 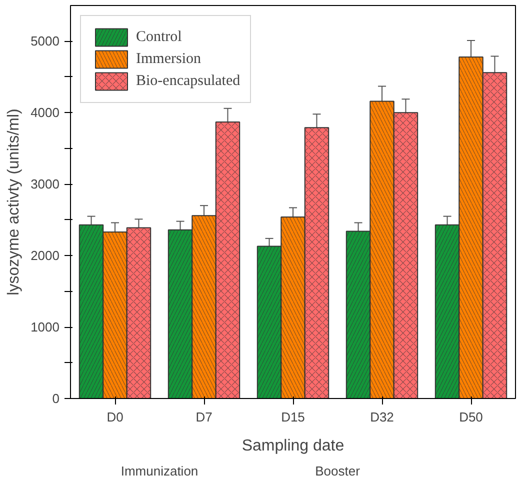 What do you see at coordinates (188, 81) in the screenshot?
I see `legend-label: Bio-encapsulated` at bounding box center [188, 81].